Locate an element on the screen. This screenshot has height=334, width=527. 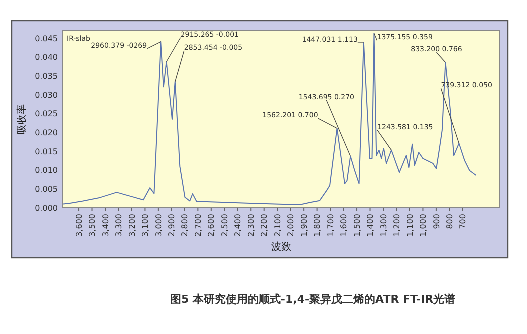
x-tick-label: 1,800 is located at coordinates (317, 225).